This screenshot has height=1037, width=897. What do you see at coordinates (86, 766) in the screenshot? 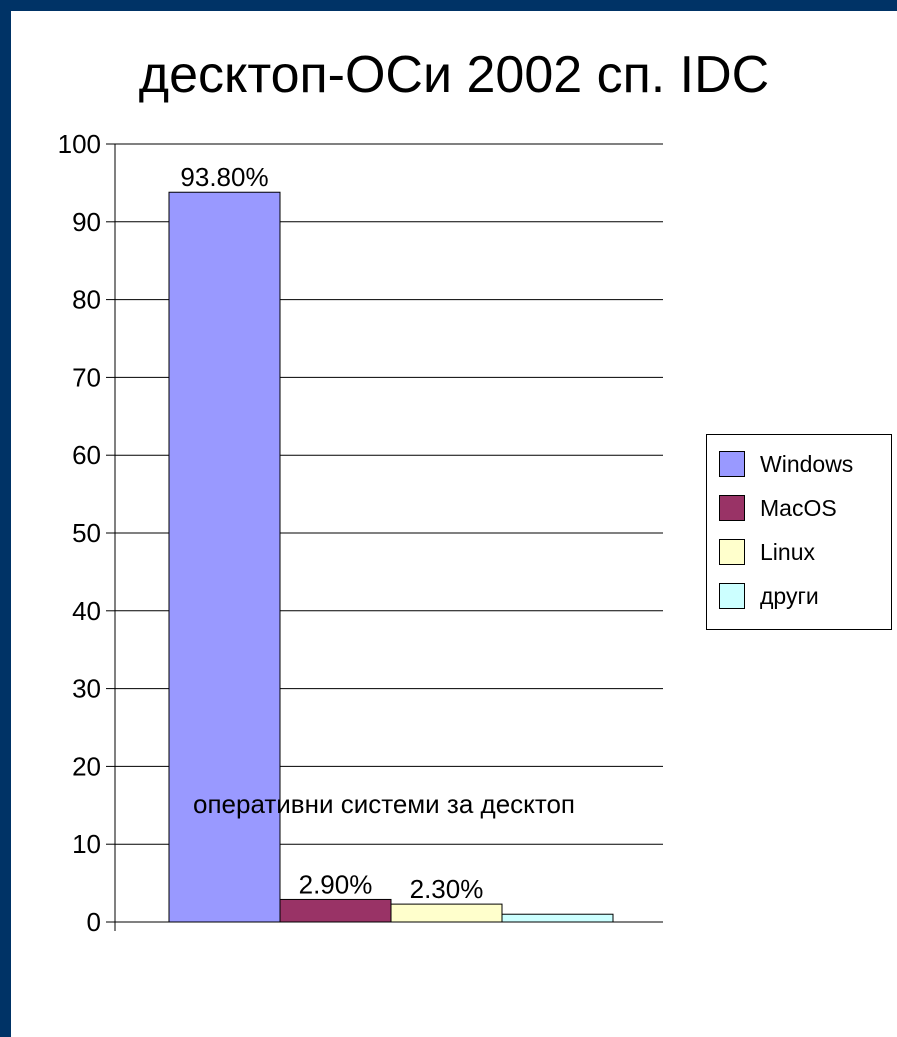
I see `y-tick-label: 20` at bounding box center [86, 766].